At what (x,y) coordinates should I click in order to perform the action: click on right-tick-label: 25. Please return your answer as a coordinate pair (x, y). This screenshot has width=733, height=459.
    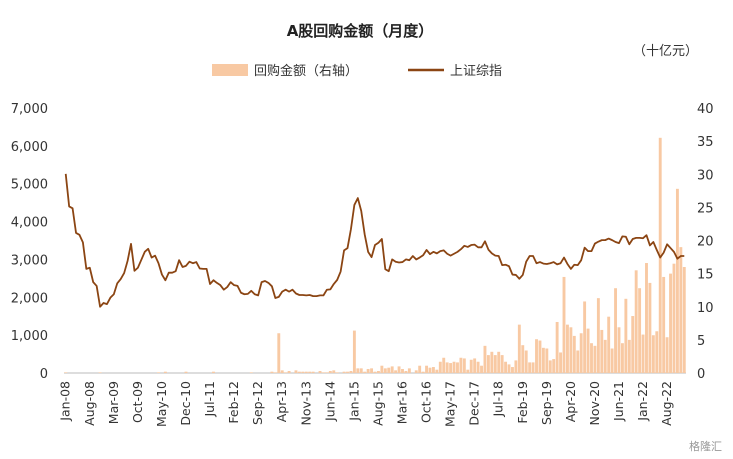
    Looking at the image, I should click on (705, 208).